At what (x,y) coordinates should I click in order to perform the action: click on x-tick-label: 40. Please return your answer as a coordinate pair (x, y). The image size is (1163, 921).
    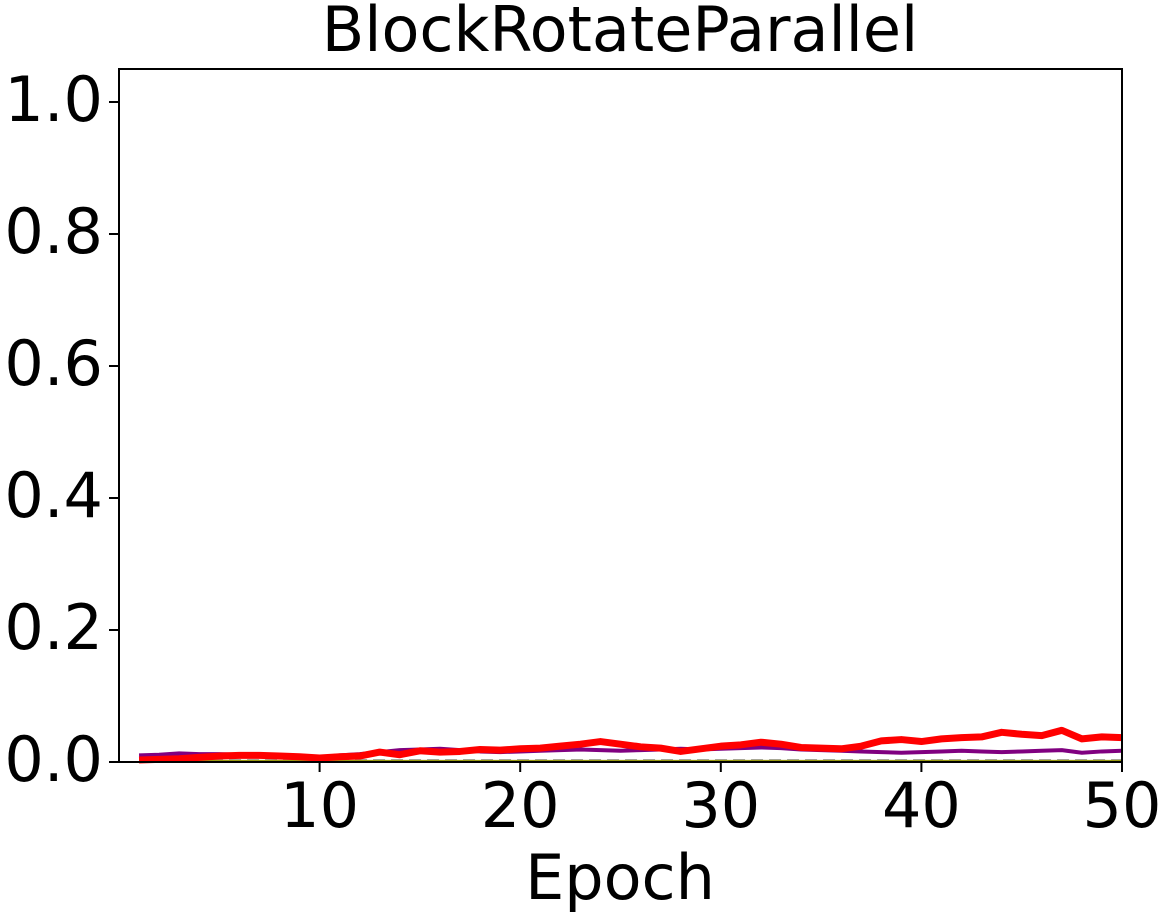
    Looking at the image, I should click on (921, 805).